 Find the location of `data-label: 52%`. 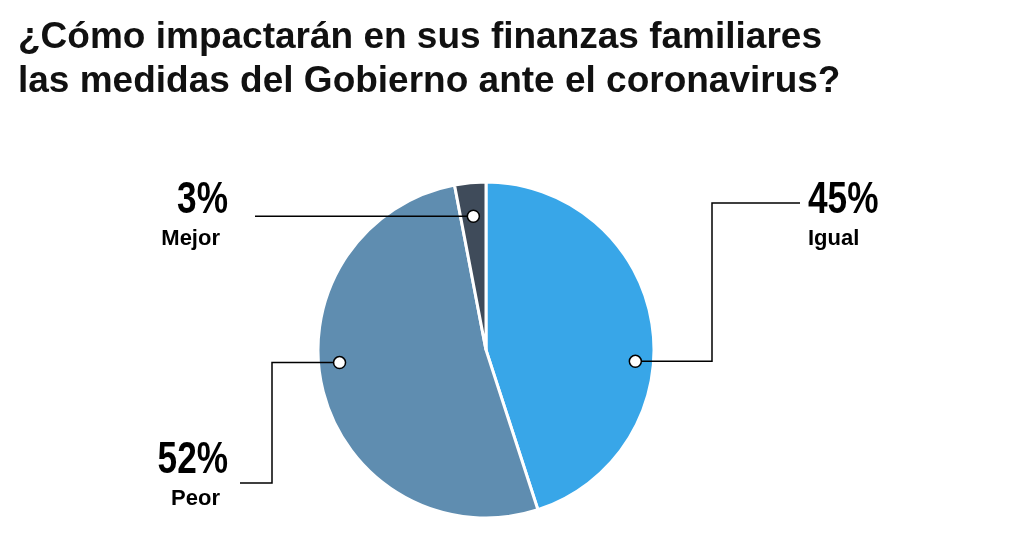

data-label: 52% is located at coordinates (192, 457).